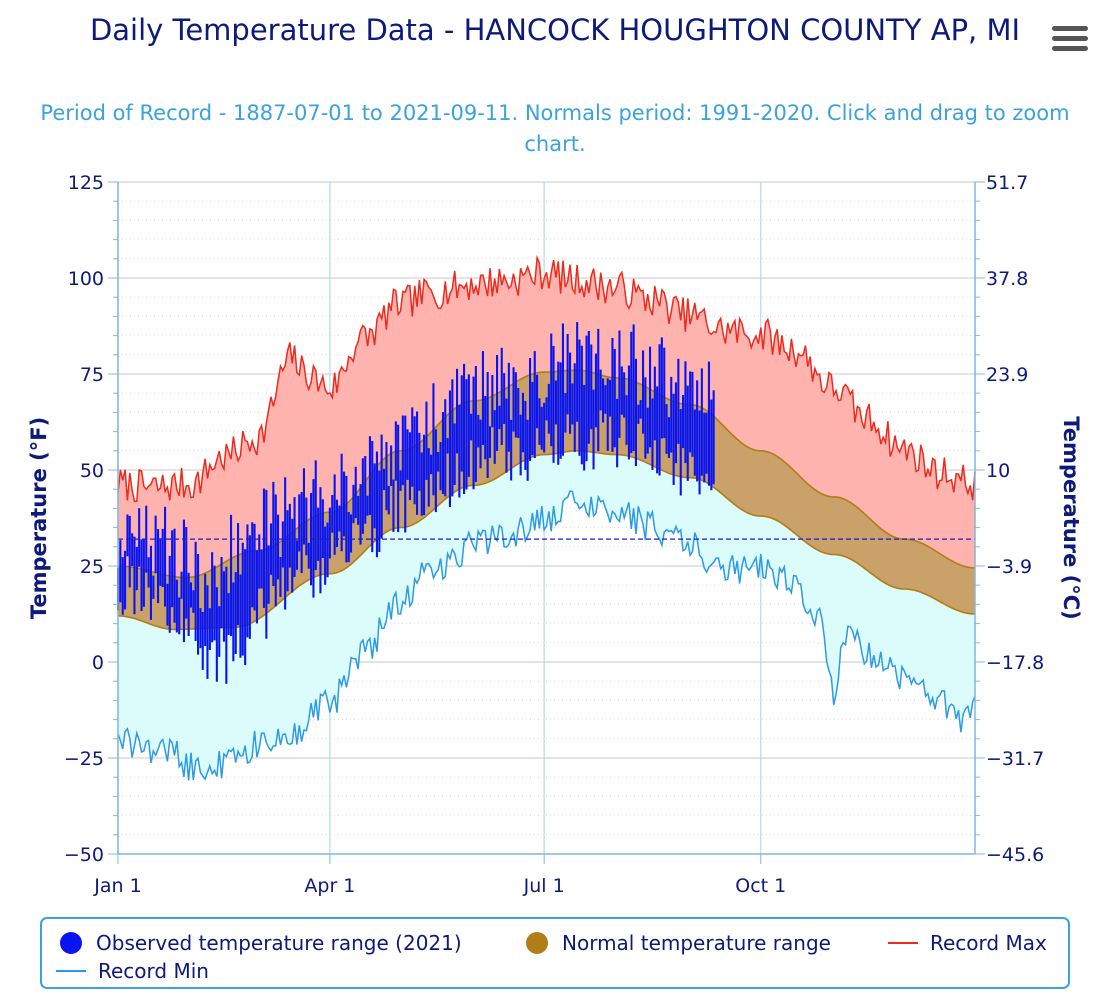  What do you see at coordinates (261, 943) in the screenshot?
I see `legend-observed: Observed temperature range (2021)` at bounding box center [261, 943].